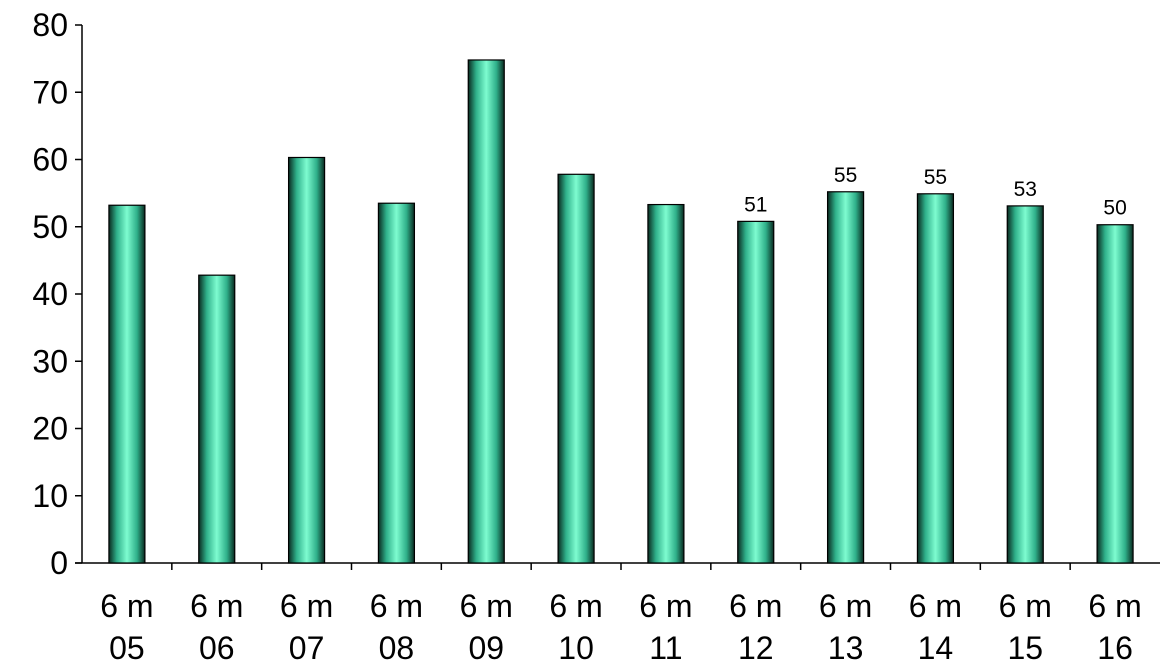 The width and height of the screenshot is (1160, 663). I want to click on y-tick-label: 30, so click(50, 361).